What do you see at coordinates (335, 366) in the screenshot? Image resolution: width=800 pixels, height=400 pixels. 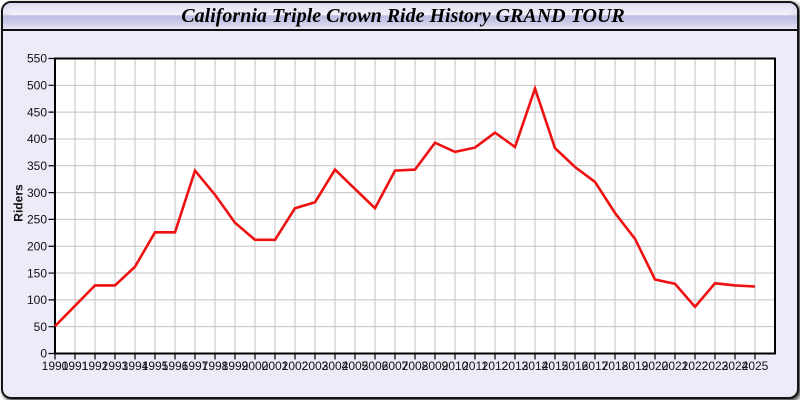 I see `svg-text: 2004` at bounding box center [335, 366].